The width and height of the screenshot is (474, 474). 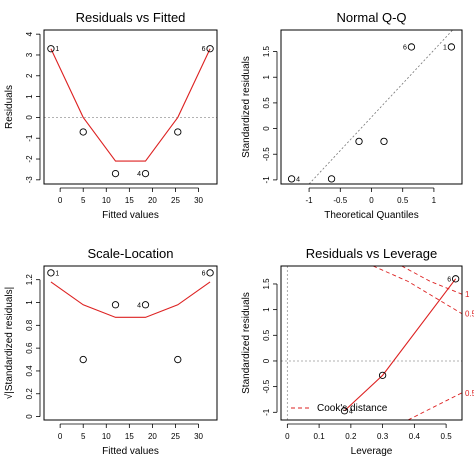 I want to click on y-tick-label: 1.2, so click(x=29, y=280).